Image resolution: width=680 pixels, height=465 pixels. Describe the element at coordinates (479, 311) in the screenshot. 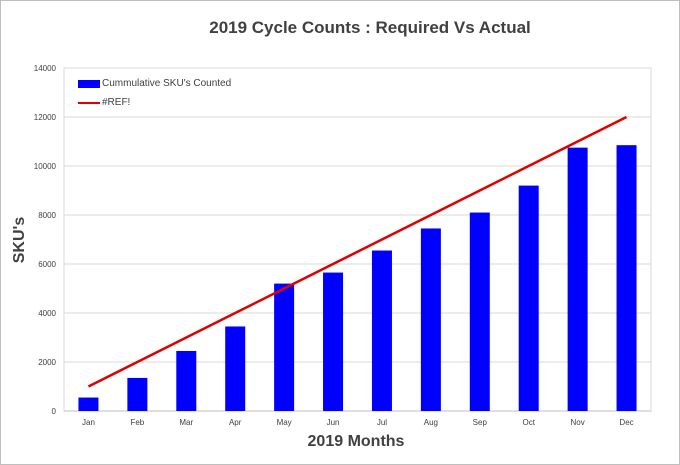

I see `bar-sep` at that location.